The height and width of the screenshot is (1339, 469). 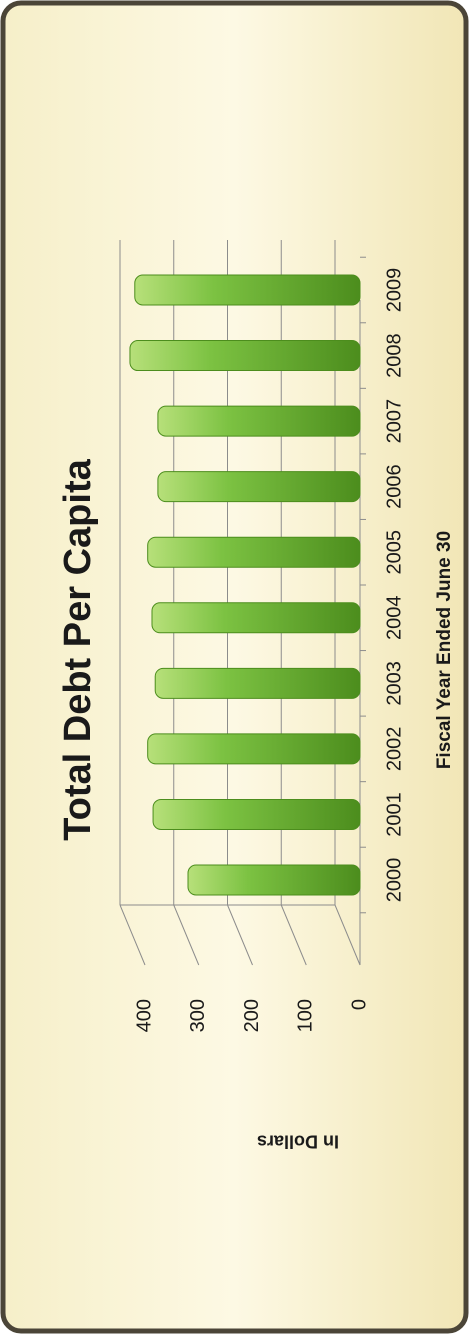 What do you see at coordinates (144, 1015) in the screenshot?
I see `y-tick-label: 400` at bounding box center [144, 1015].